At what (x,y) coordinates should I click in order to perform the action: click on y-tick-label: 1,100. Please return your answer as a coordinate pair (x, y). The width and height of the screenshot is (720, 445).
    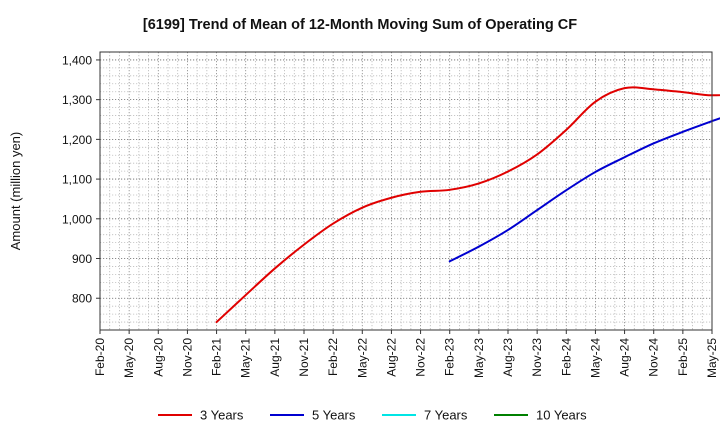
    Looking at the image, I should click on (77, 180).